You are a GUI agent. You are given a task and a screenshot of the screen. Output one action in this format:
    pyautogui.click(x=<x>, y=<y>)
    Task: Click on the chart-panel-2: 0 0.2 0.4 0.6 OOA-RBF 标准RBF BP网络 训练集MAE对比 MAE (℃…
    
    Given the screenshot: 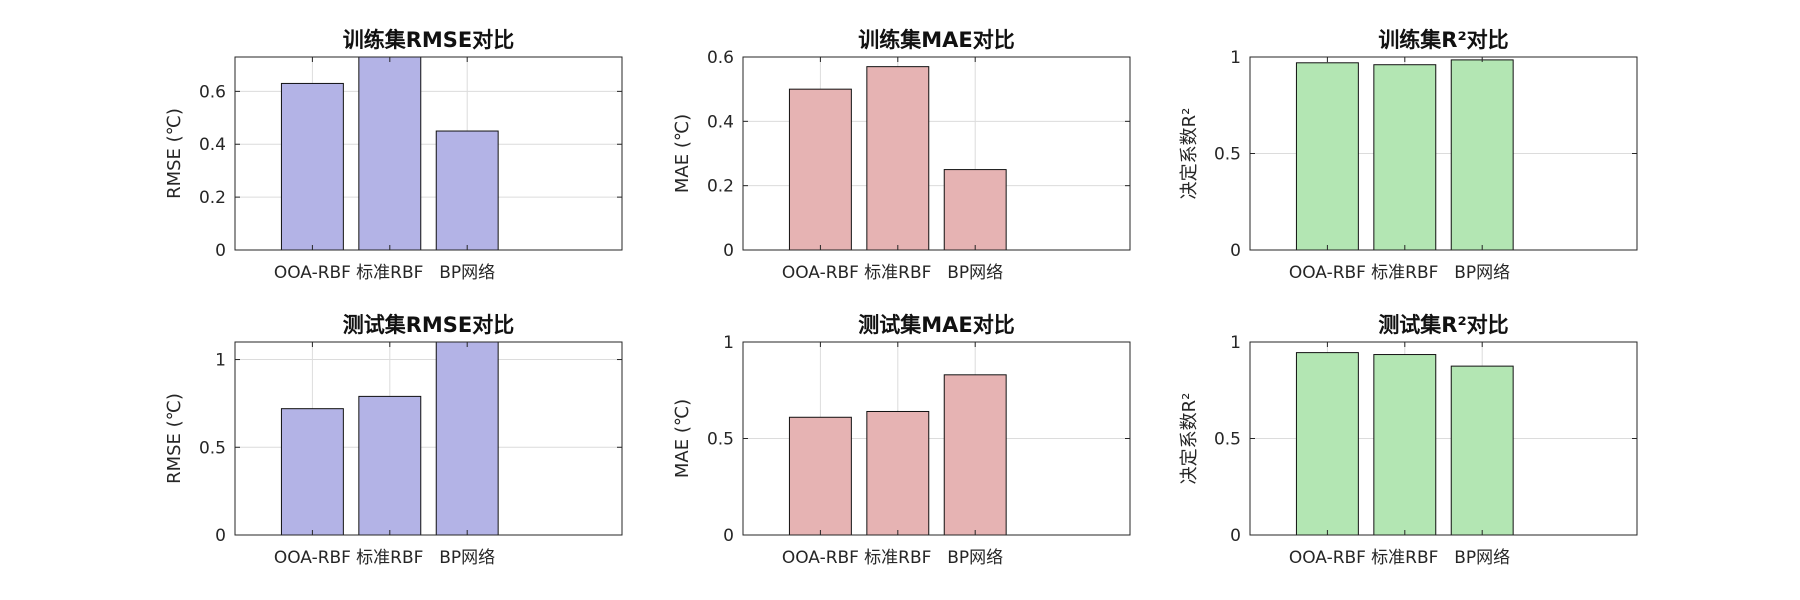 What is the action you would take?
    pyautogui.click(x=901, y=155)
    